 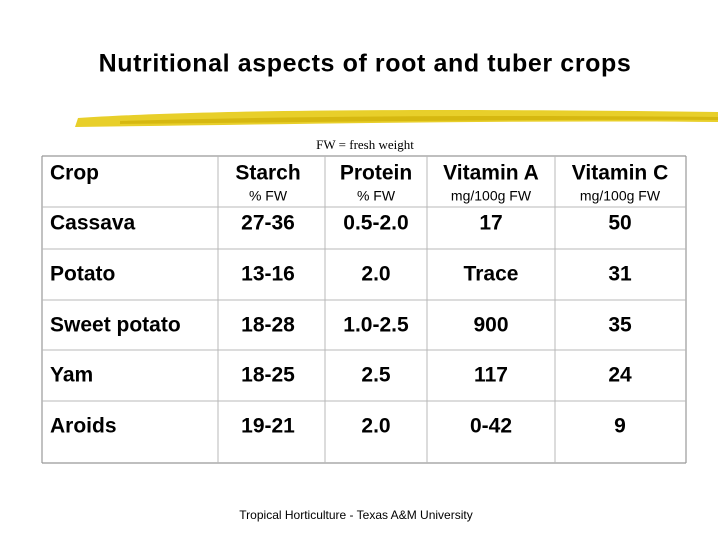 I want to click on column-header: Vitamin A, so click(x=491, y=173).